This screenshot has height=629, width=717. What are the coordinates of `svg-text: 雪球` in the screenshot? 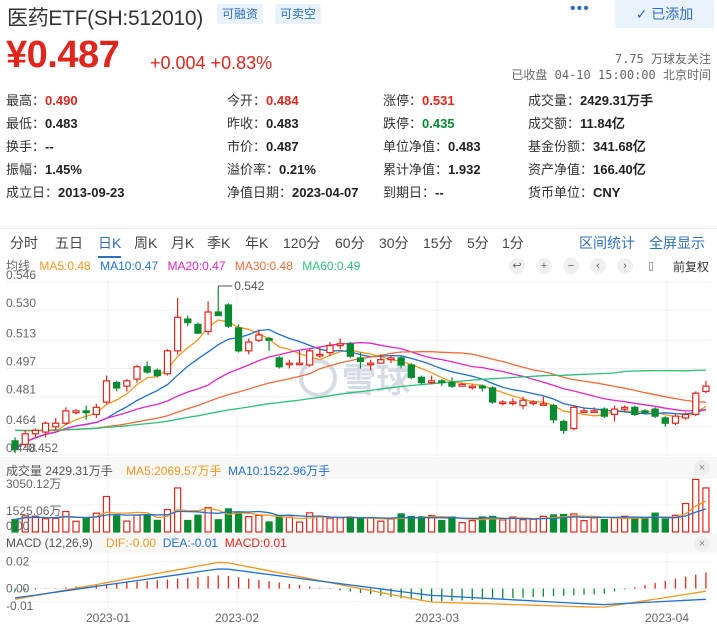 It's located at (376, 381).